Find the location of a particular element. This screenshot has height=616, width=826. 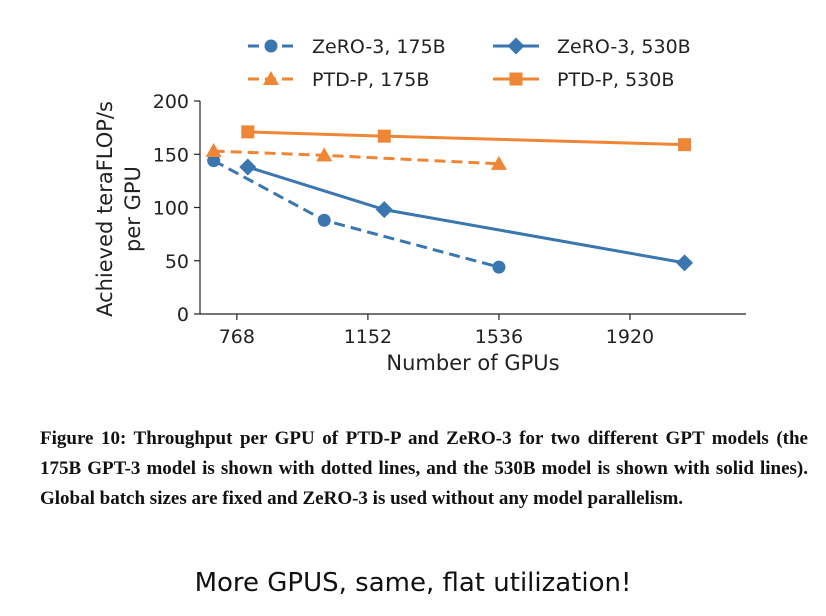

y-axis-label-line2: per GPU is located at coordinates (133, 209).